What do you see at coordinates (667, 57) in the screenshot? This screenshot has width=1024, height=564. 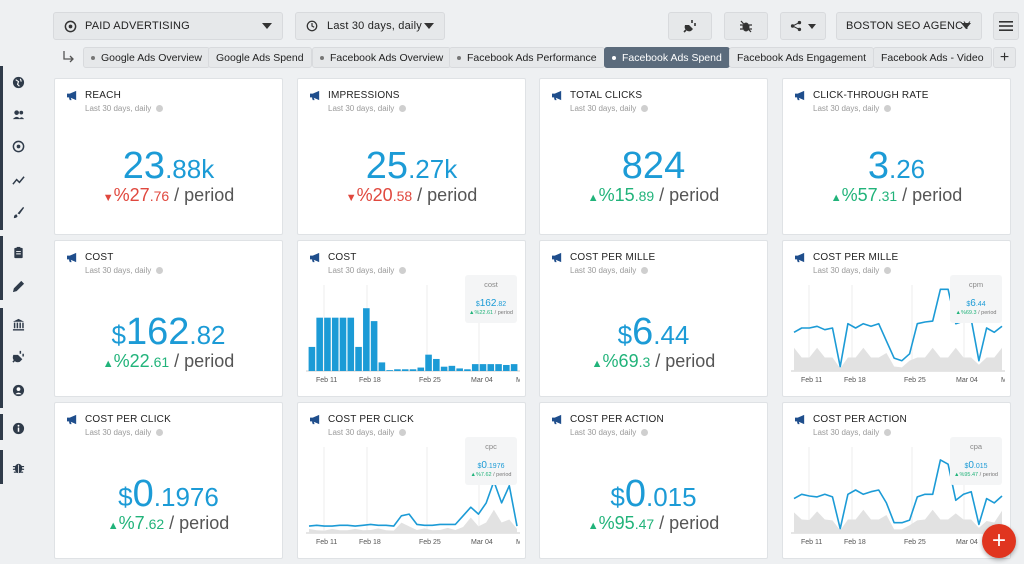 I see `tab-facebook-ads-spend: Facebook Ads Spend` at bounding box center [667, 57].